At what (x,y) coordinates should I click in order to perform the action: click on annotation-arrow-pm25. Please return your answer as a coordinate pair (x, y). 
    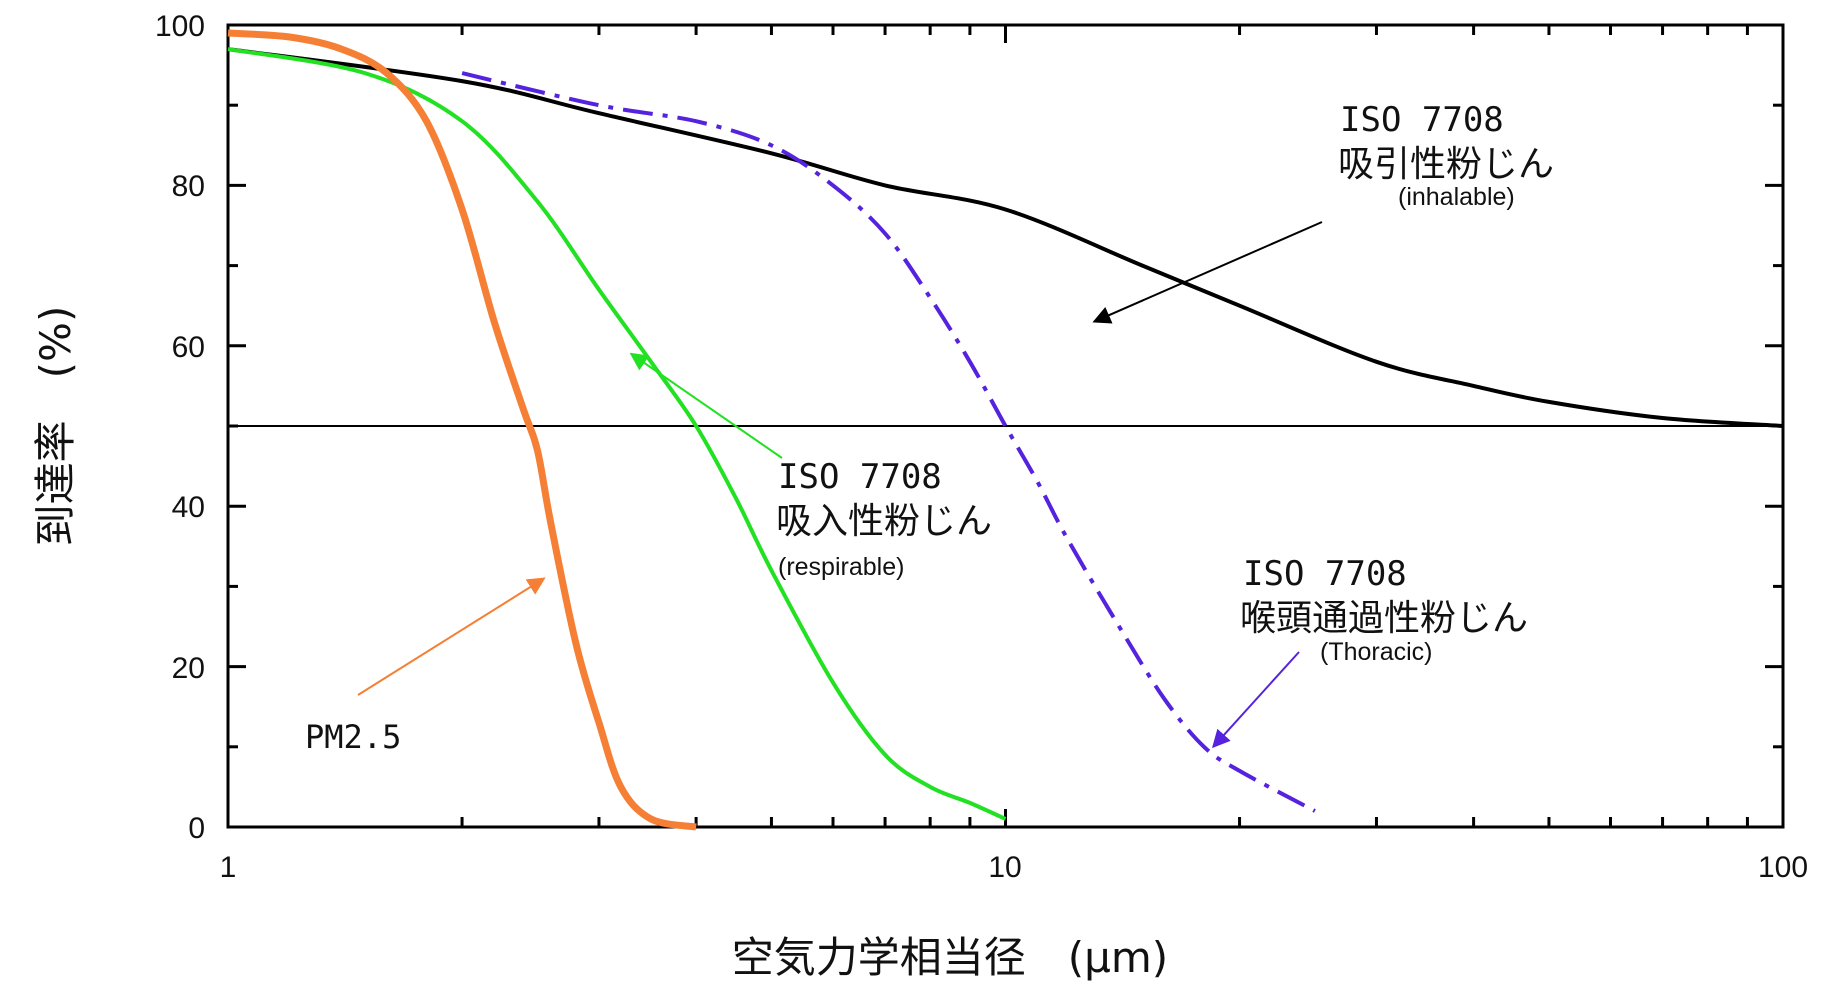
    Looking at the image, I should click on (451, 636).